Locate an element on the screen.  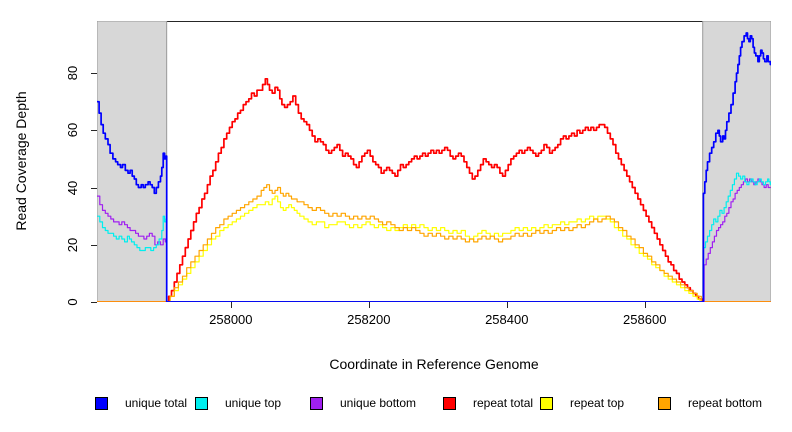
legend-item-repeat-bottom: repeat bottom is located at coordinates (710, 403).